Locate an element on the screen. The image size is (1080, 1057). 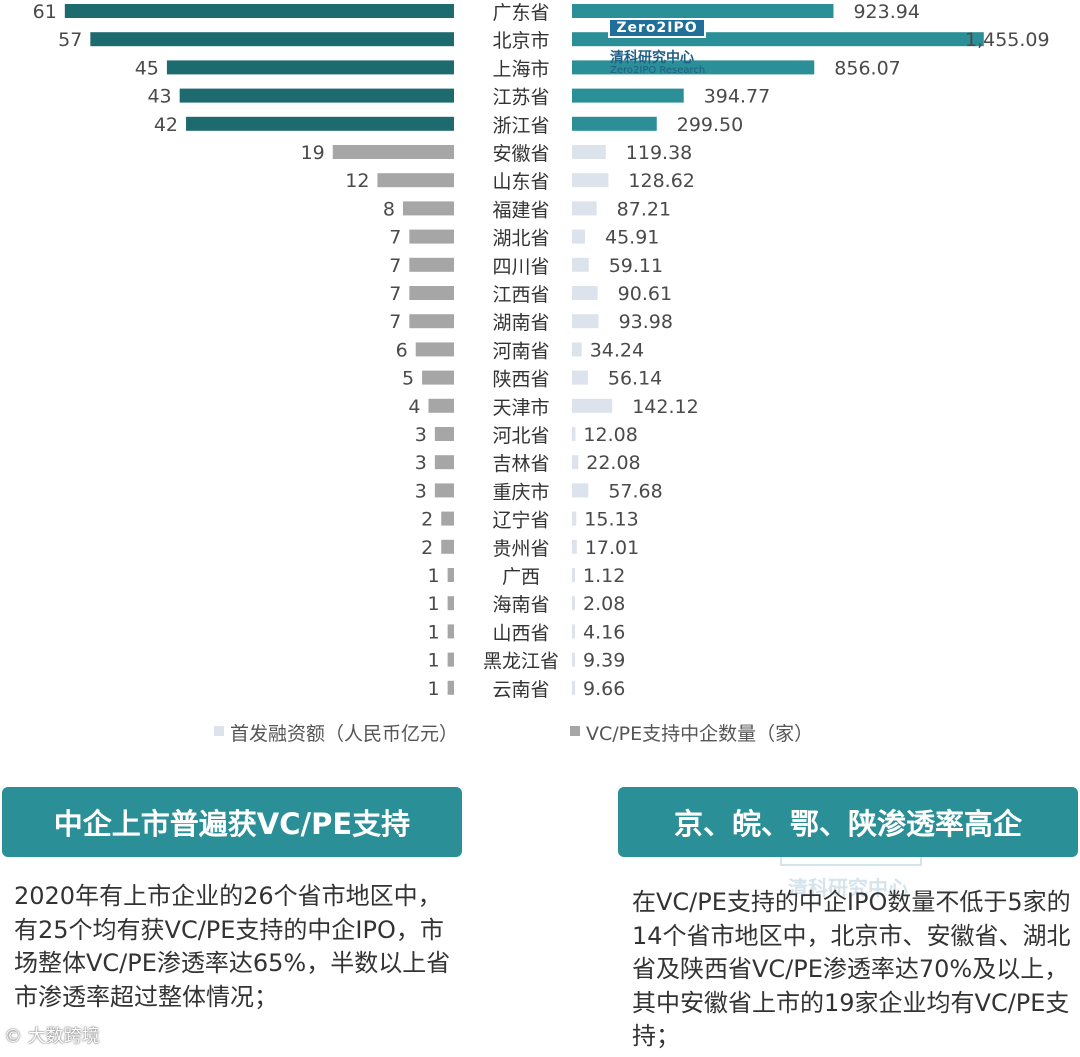
amount-label: 17.01 is located at coordinates (612, 548).